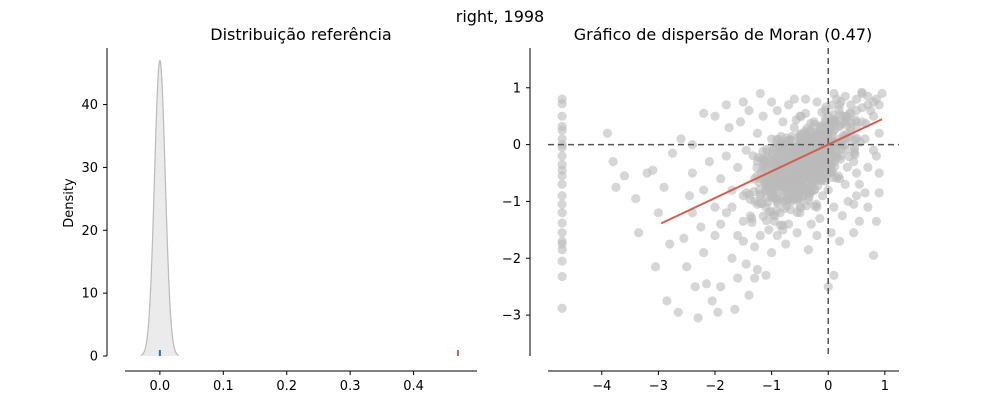 Image resolution: width=1000 pixels, height=400 pixels. Describe the element at coordinates (601, 386) in the screenshot. I see `right-x-tick-label: −4` at that location.